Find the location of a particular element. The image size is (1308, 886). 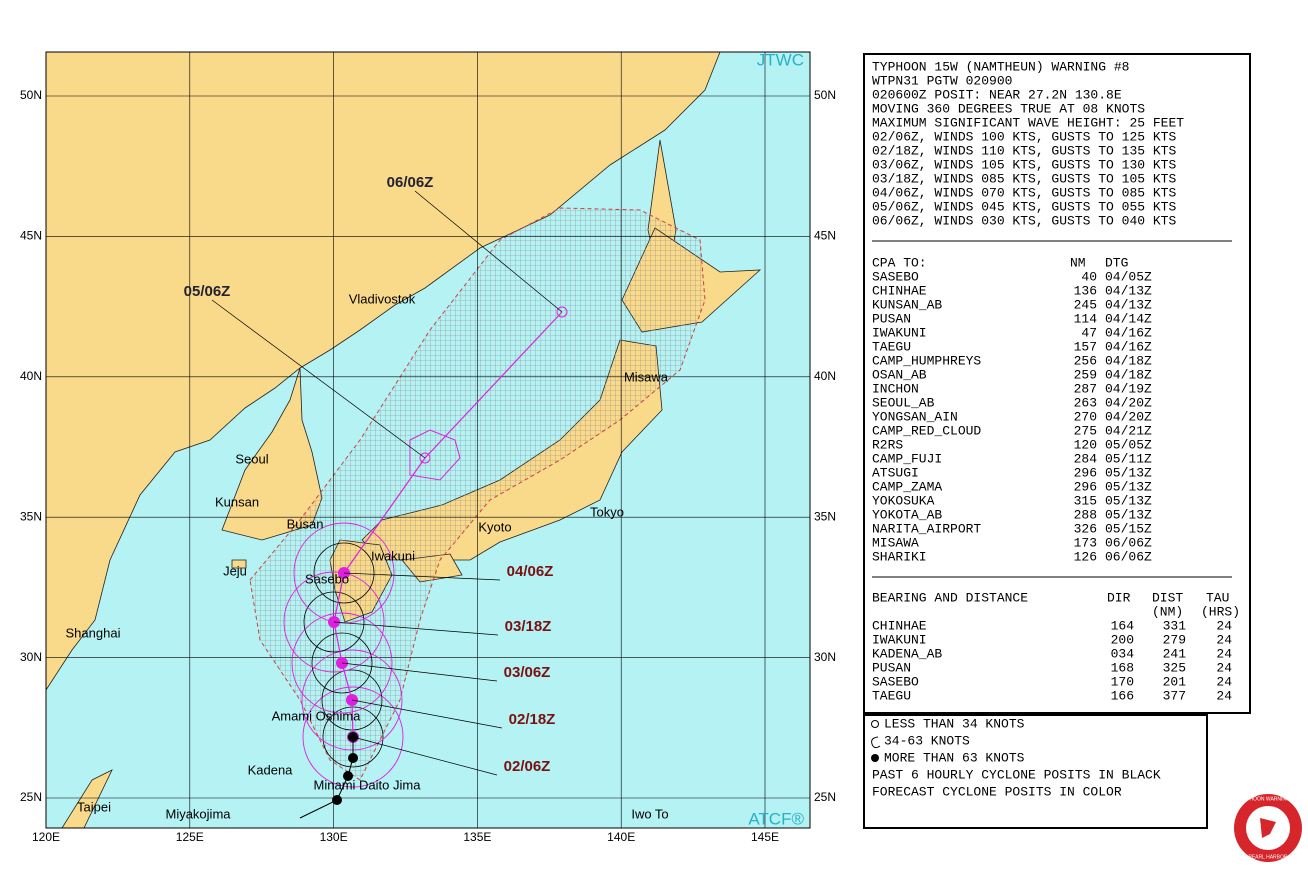

cpa-name: R2RS is located at coordinates (887, 444).